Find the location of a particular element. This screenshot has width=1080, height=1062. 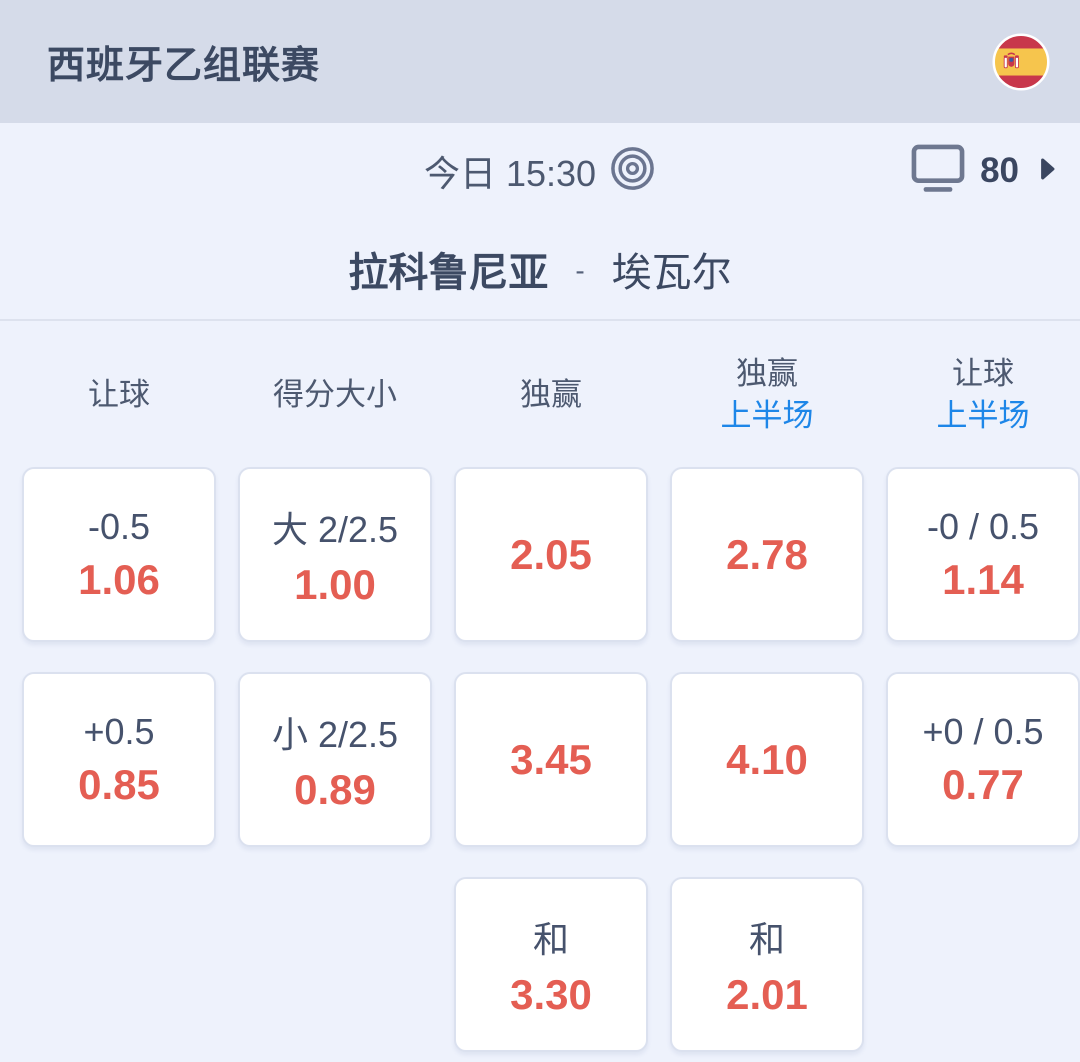

market-label: 得分大小 is located at coordinates (335, 395).